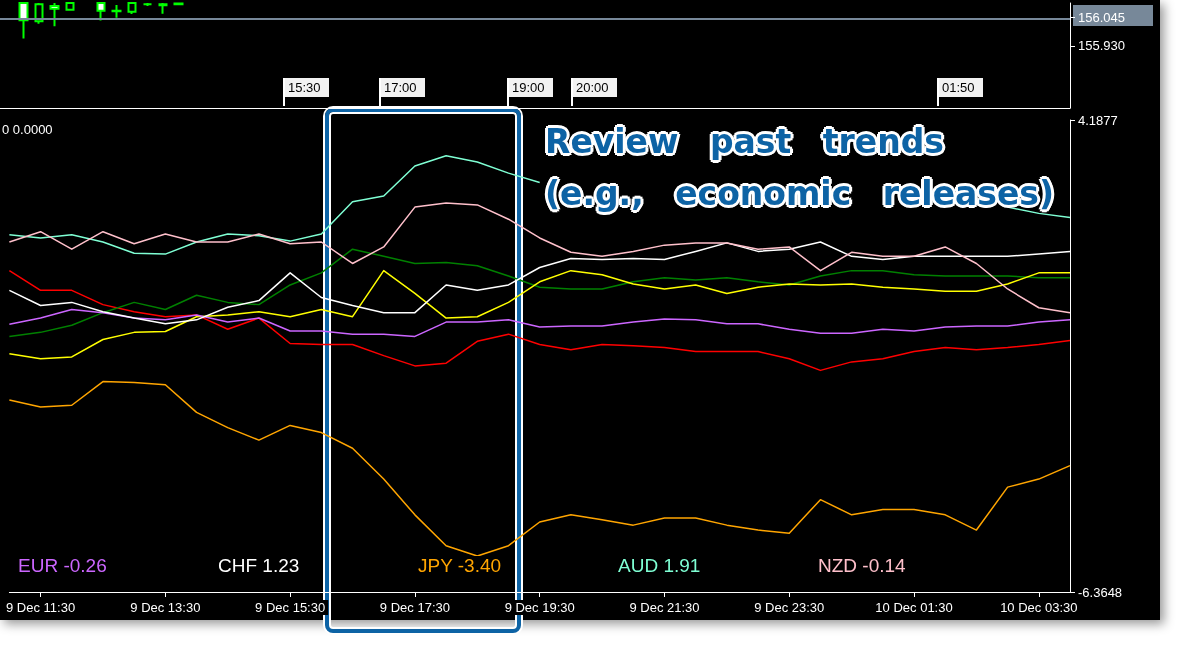 This screenshot has height=656, width=1200. I want to click on x-tick-label: 9 Dec 17:30, so click(414, 607).